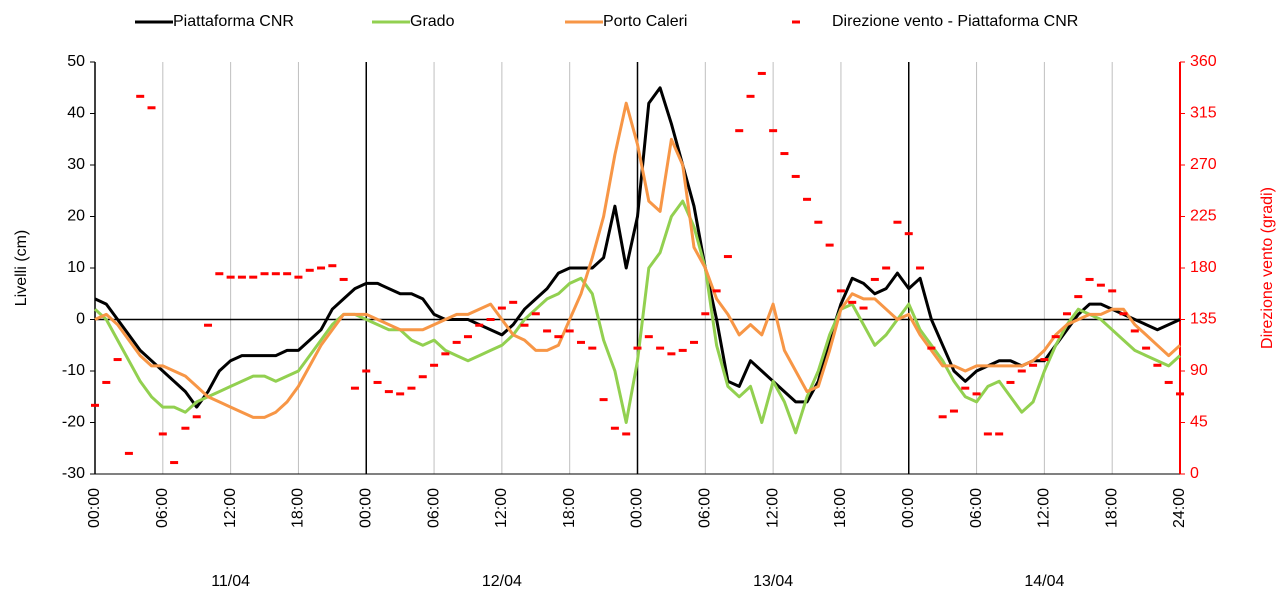 This screenshot has height=597, width=1284. What do you see at coordinates (1203, 319) in the screenshot?
I see `y2-tick-label: 135` at bounding box center [1203, 319].